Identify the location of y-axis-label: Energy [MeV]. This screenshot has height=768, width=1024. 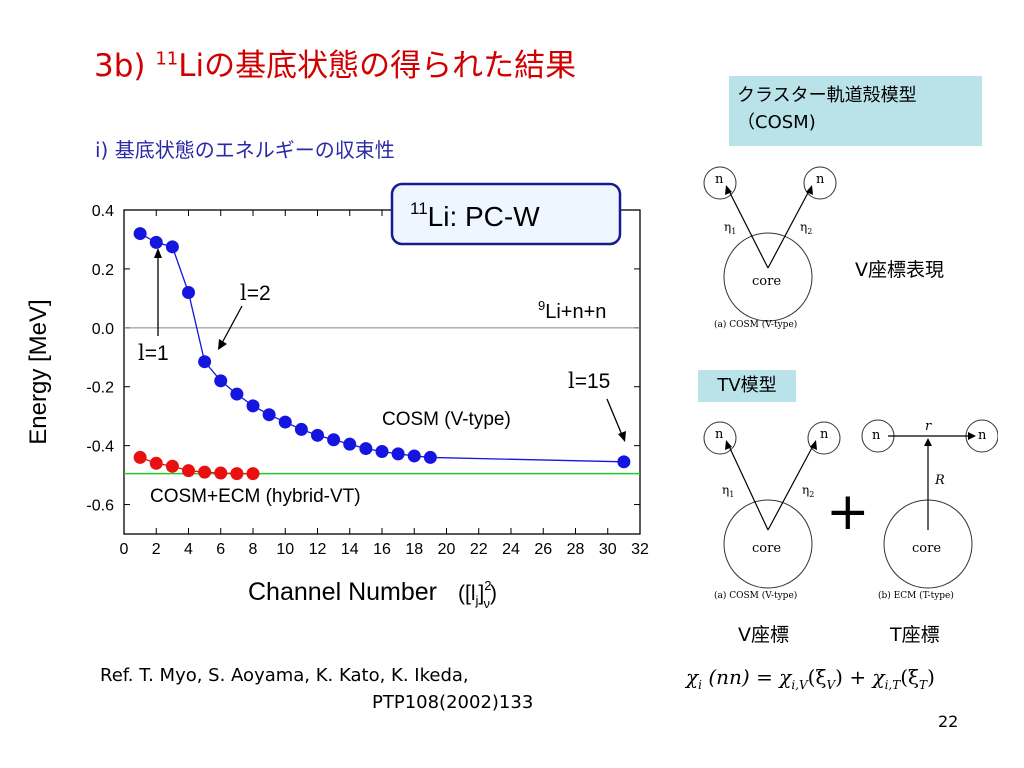
(38, 371).